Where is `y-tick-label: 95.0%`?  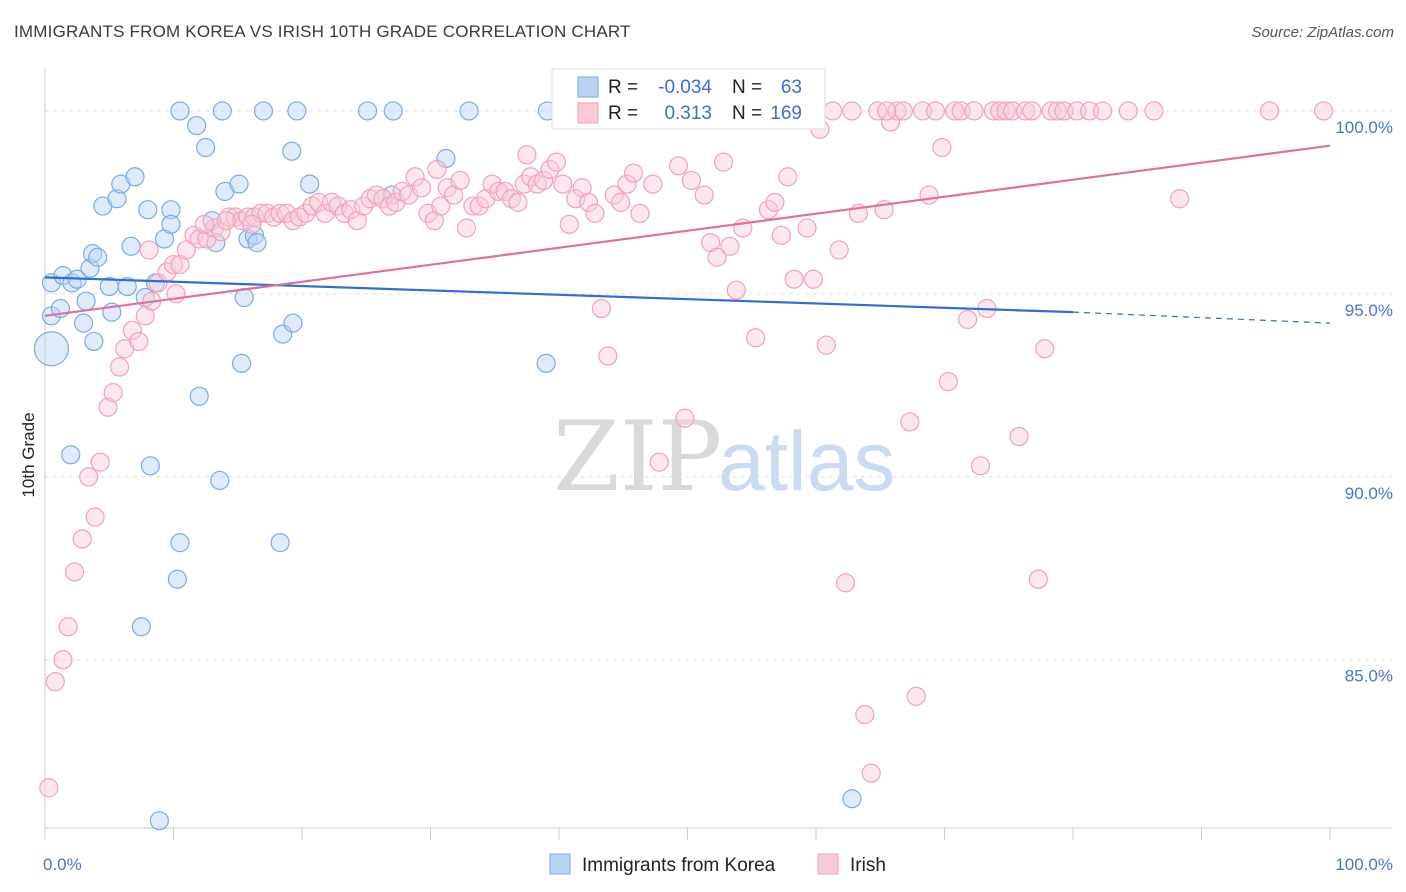
y-tick-label: 95.0% is located at coordinates (1369, 310).